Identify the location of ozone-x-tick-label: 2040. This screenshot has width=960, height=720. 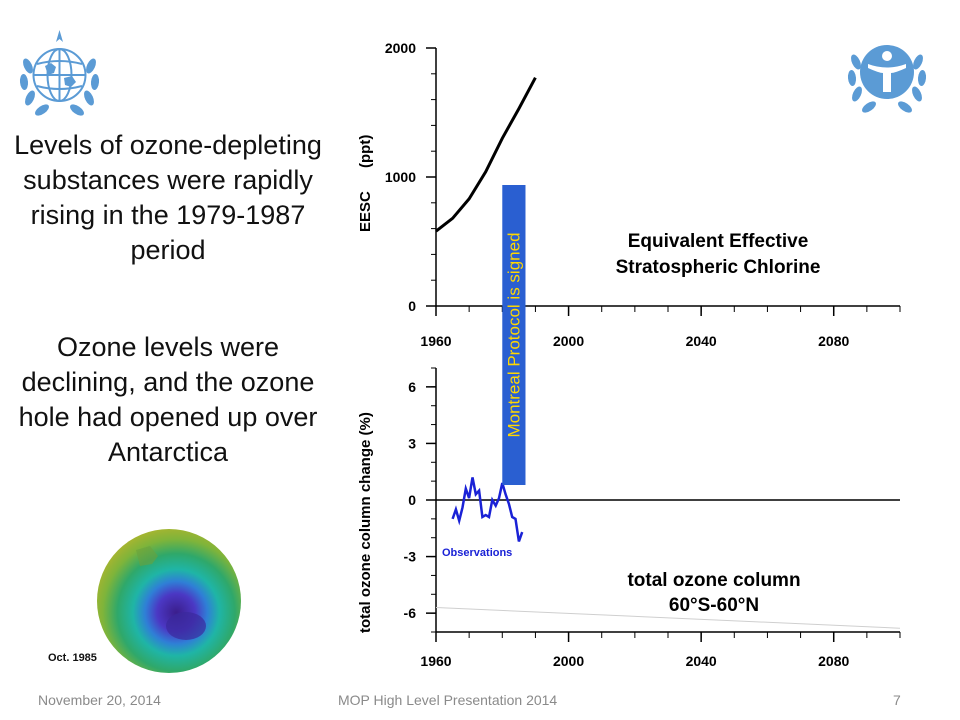
(701, 661).